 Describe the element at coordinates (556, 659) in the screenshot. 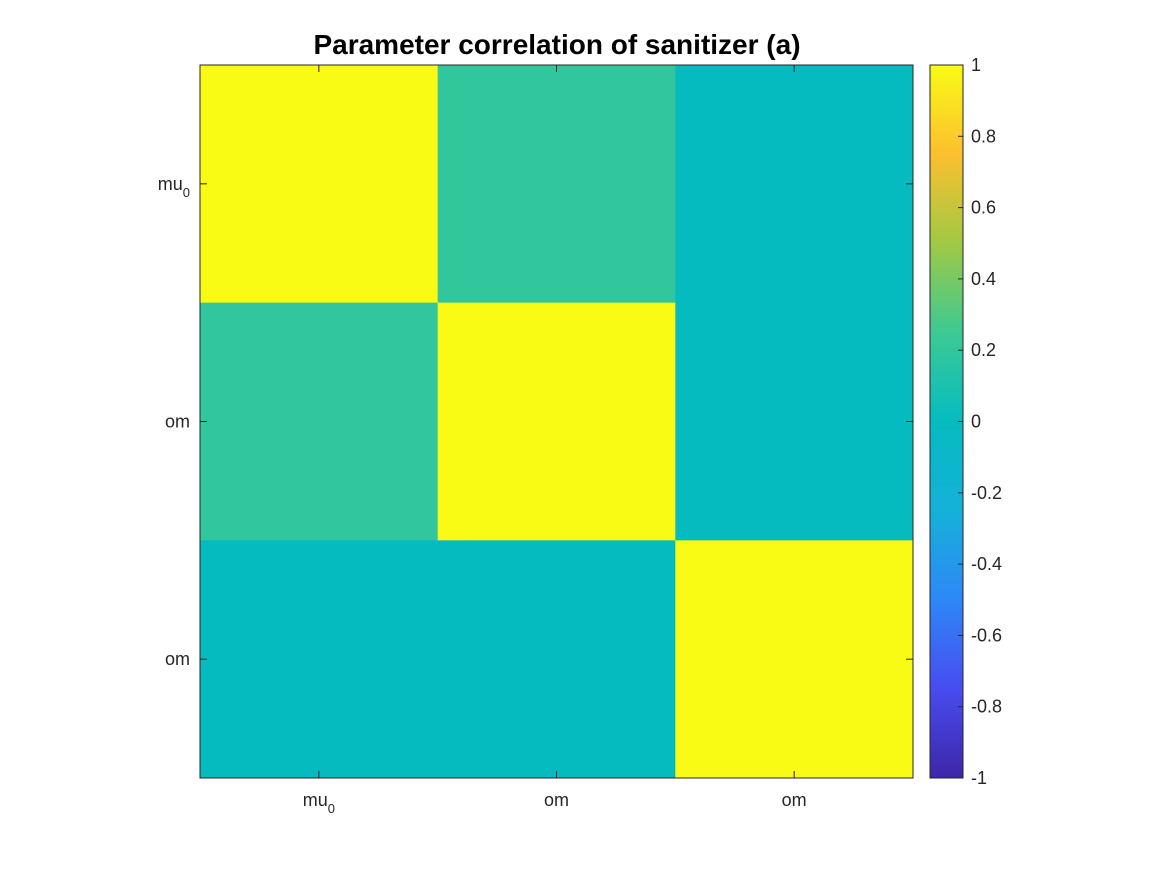

I see `heatmap-cell-r2-c1` at that location.